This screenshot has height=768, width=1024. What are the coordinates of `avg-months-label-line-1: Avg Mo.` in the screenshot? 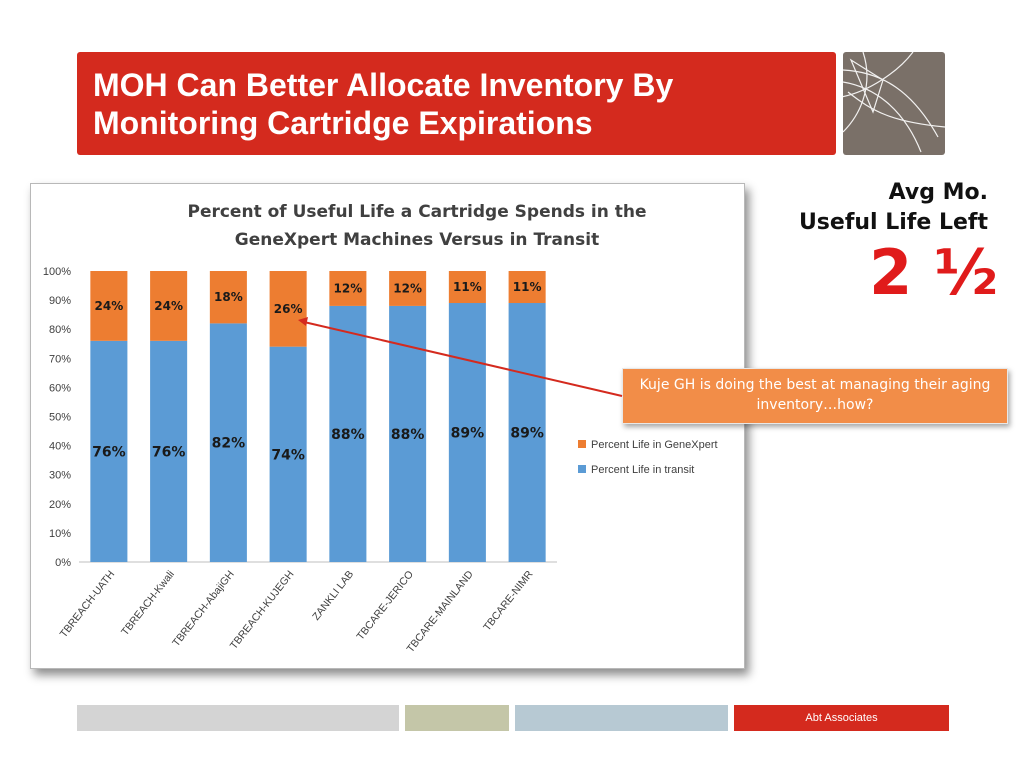 It's located at (938, 192).